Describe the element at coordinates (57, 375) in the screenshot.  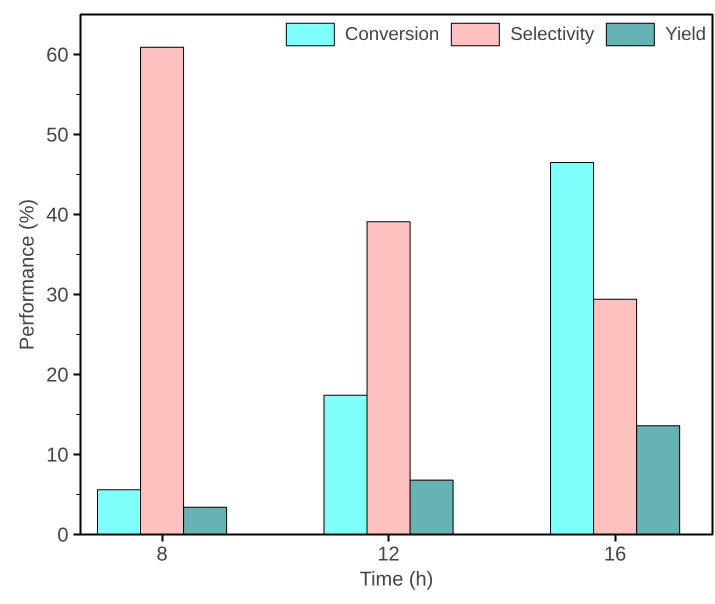
I see `y-tick-label: 20` at that location.